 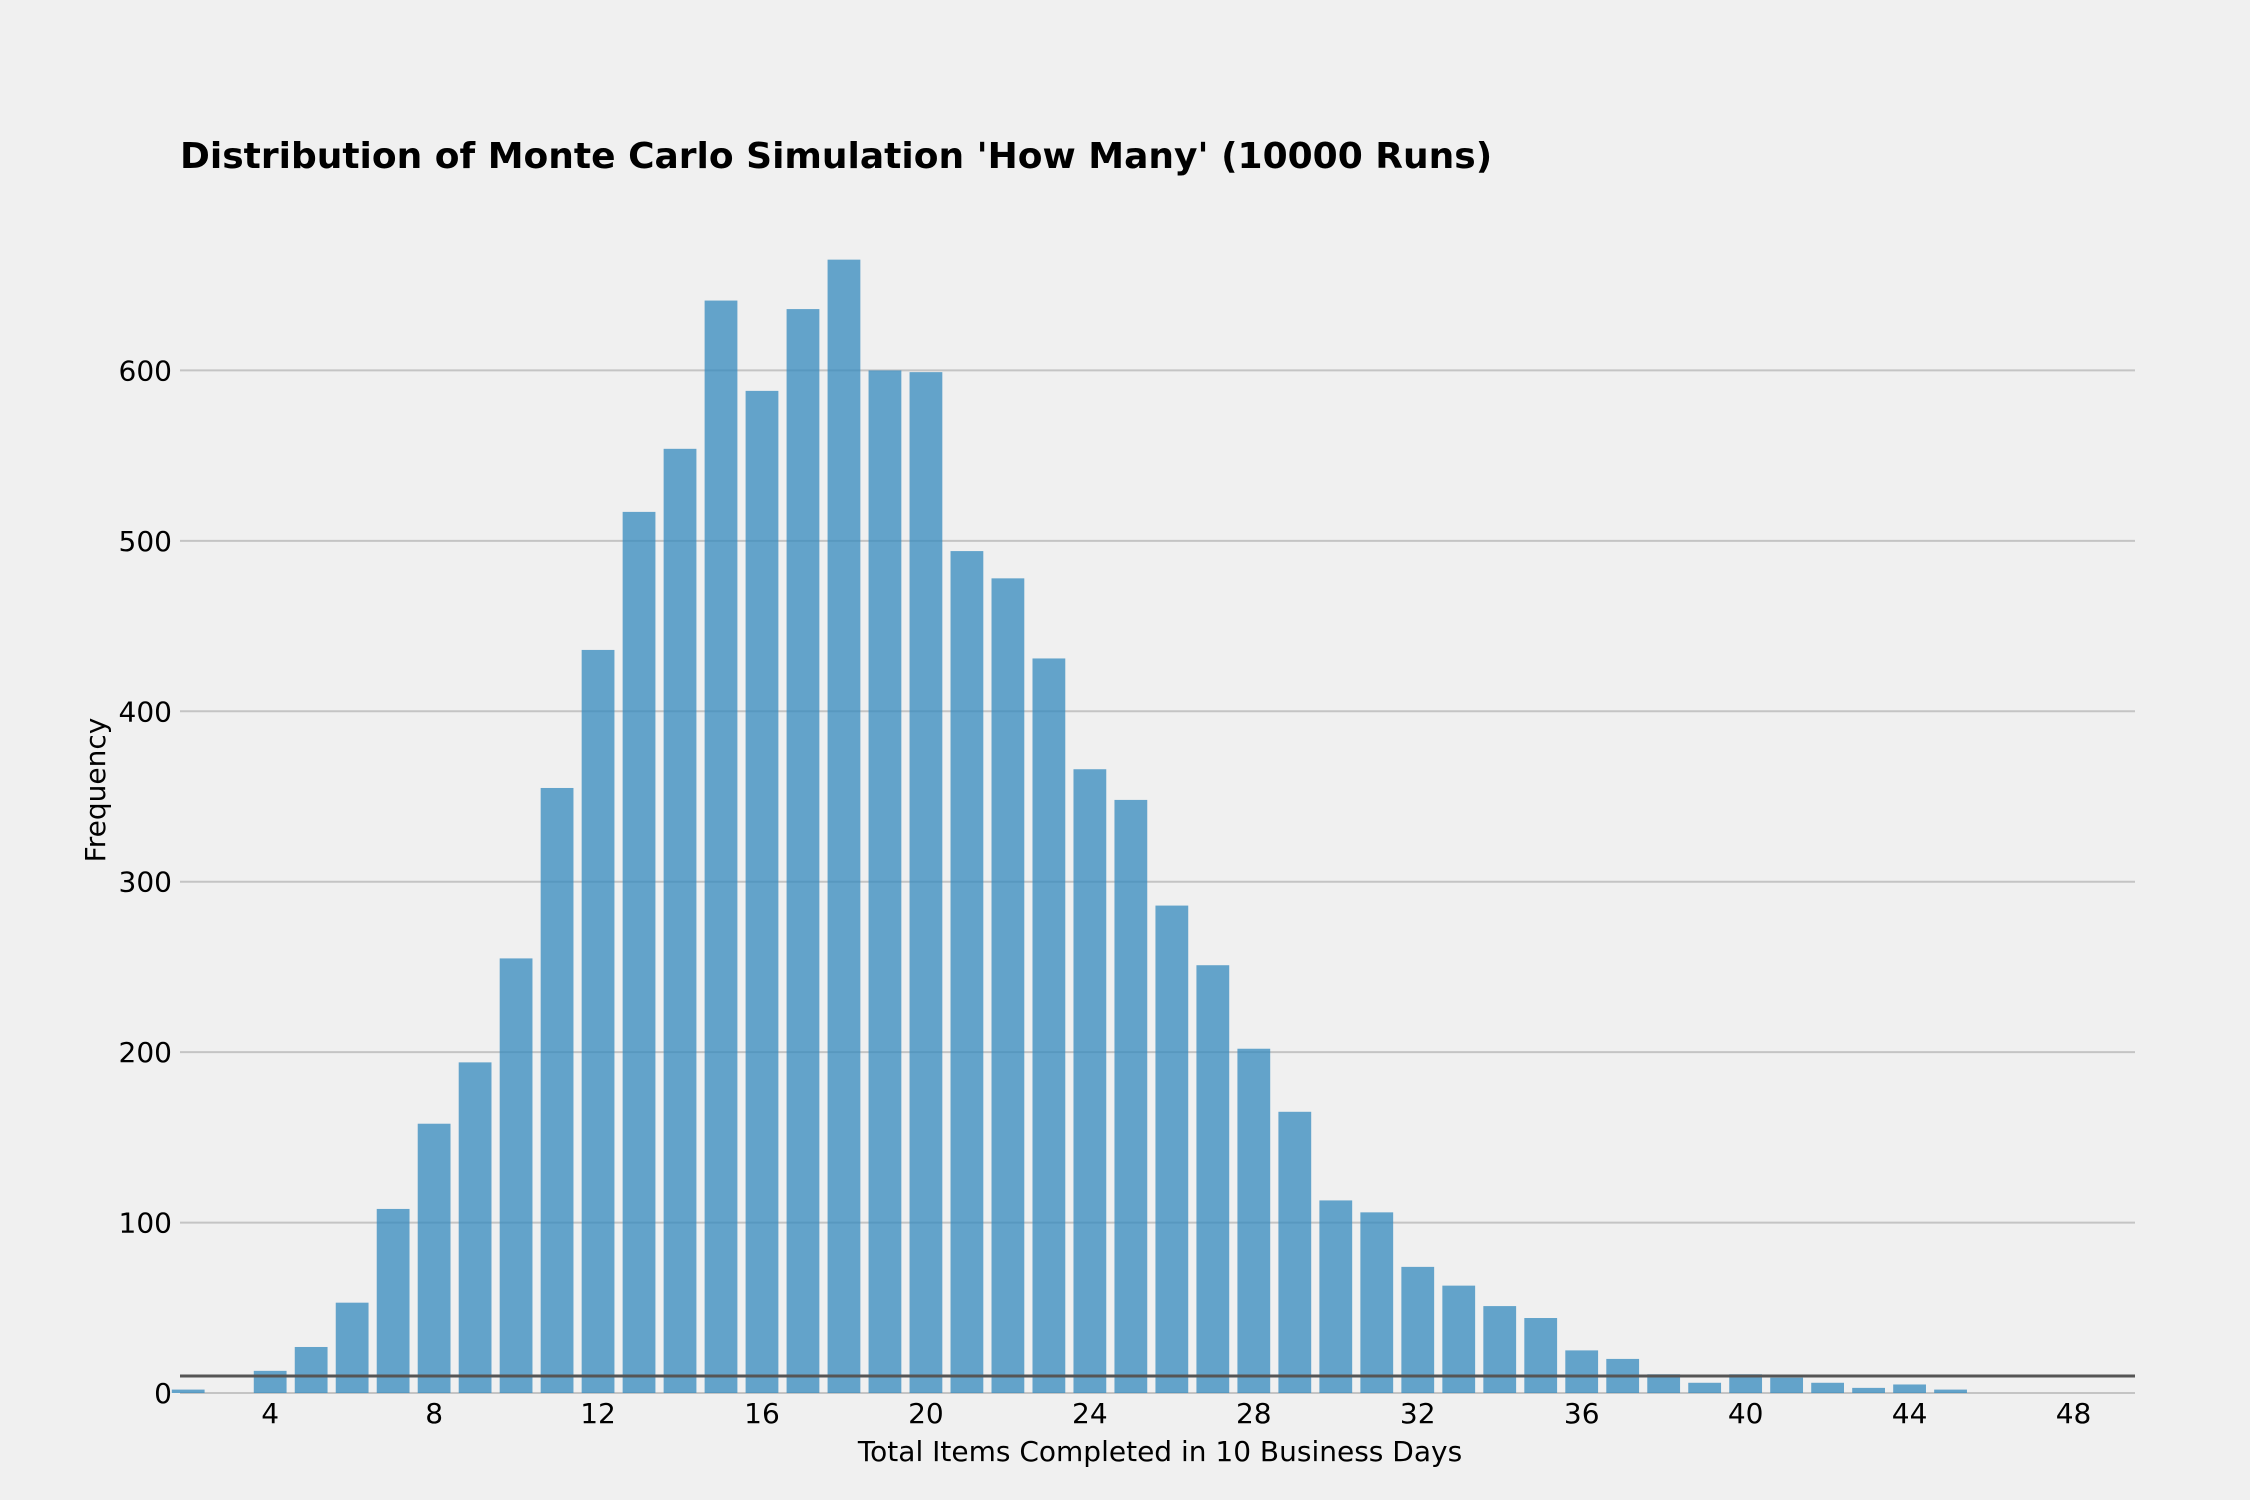 I want to click on y-axis-ticks: 0 100 200 300 400 500 600, so click(x=145, y=882).